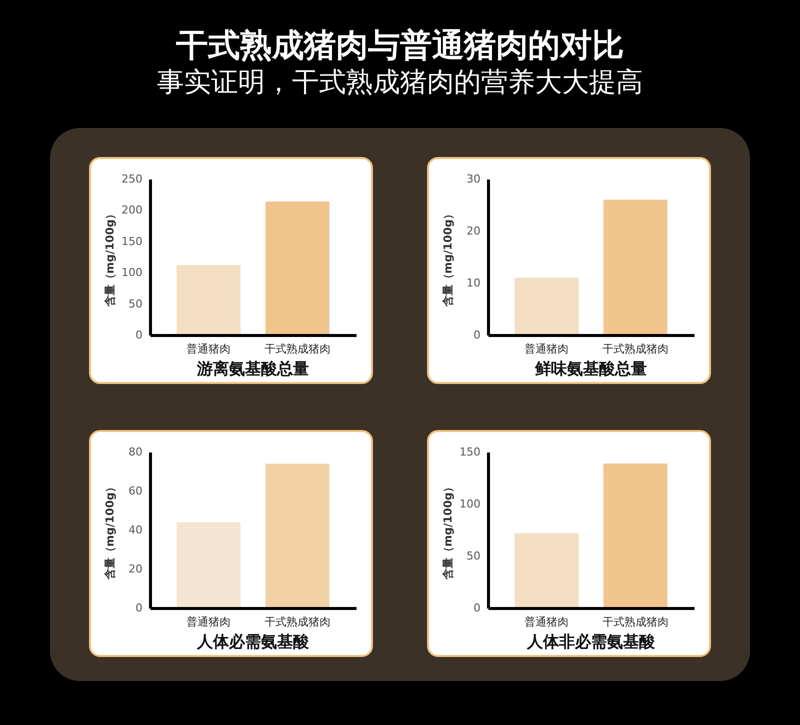 This screenshot has width=800, height=725. What do you see at coordinates (252, 368) in the screenshot?
I see `text: 游离氨基酸总量` at bounding box center [252, 368].